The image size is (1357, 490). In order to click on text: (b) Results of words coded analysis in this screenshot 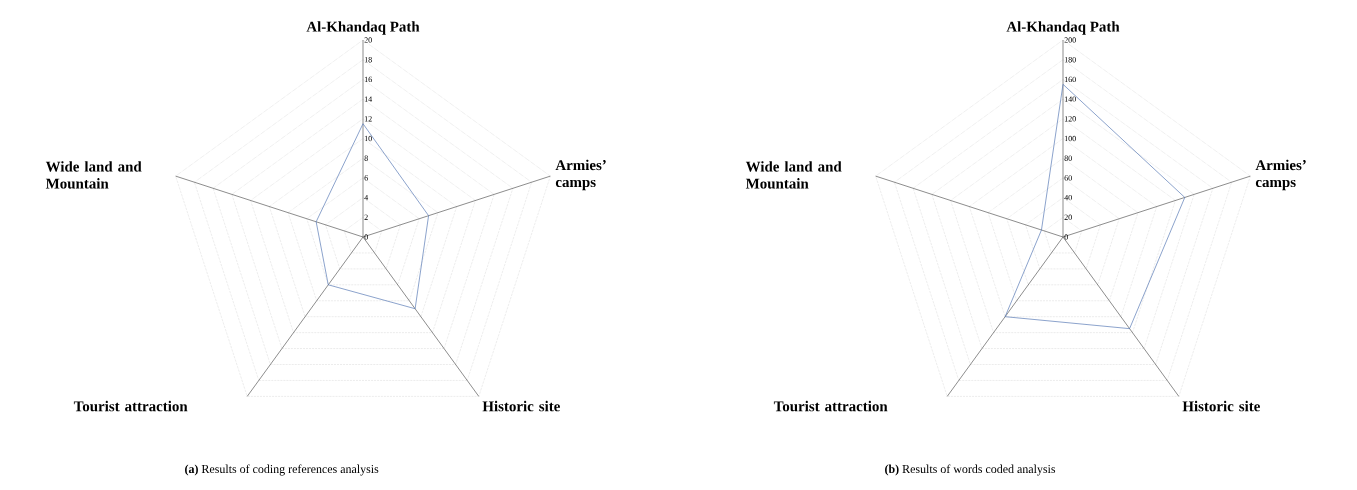, I will do `click(970, 470)`.